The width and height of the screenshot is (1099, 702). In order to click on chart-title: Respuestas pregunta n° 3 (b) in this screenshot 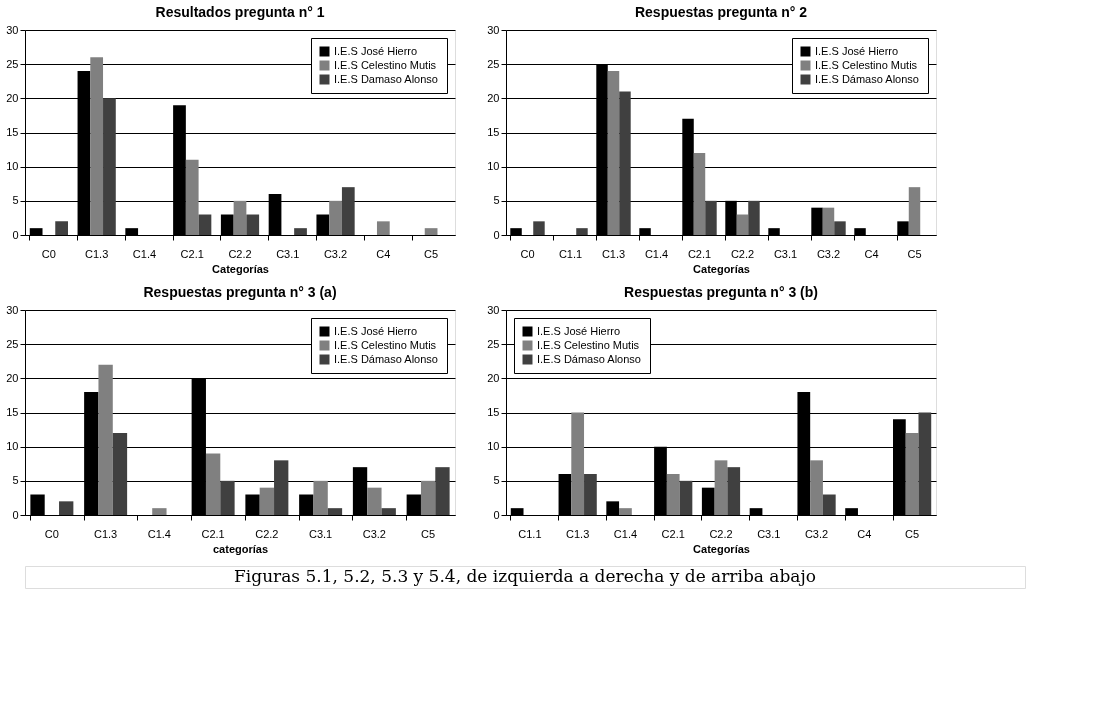, I will do `click(721, 292)`.